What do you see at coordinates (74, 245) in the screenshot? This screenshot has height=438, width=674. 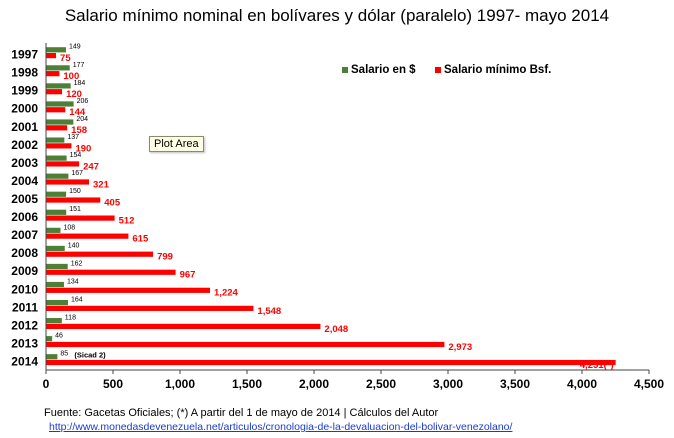 I see `data-label-usd: 140` at bounding box center [74, 245].